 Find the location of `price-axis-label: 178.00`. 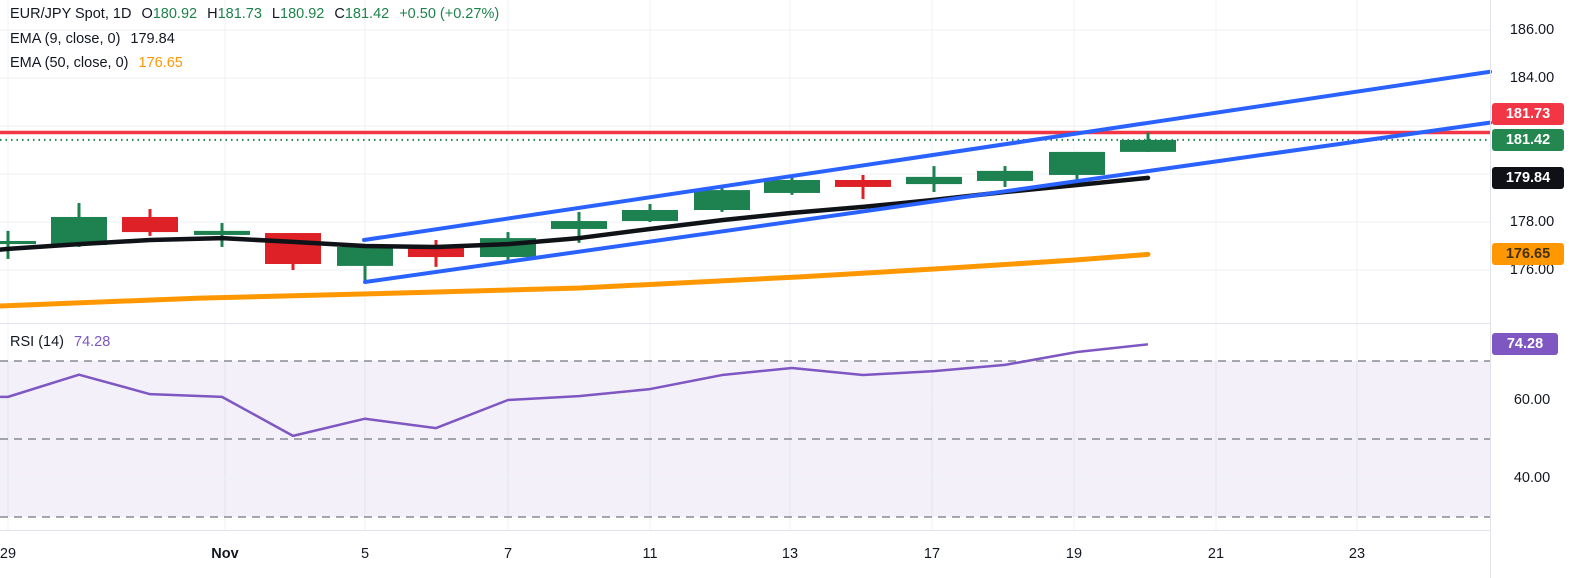

price-axis-label: 178.00 is located at coordinates (1532, 222).